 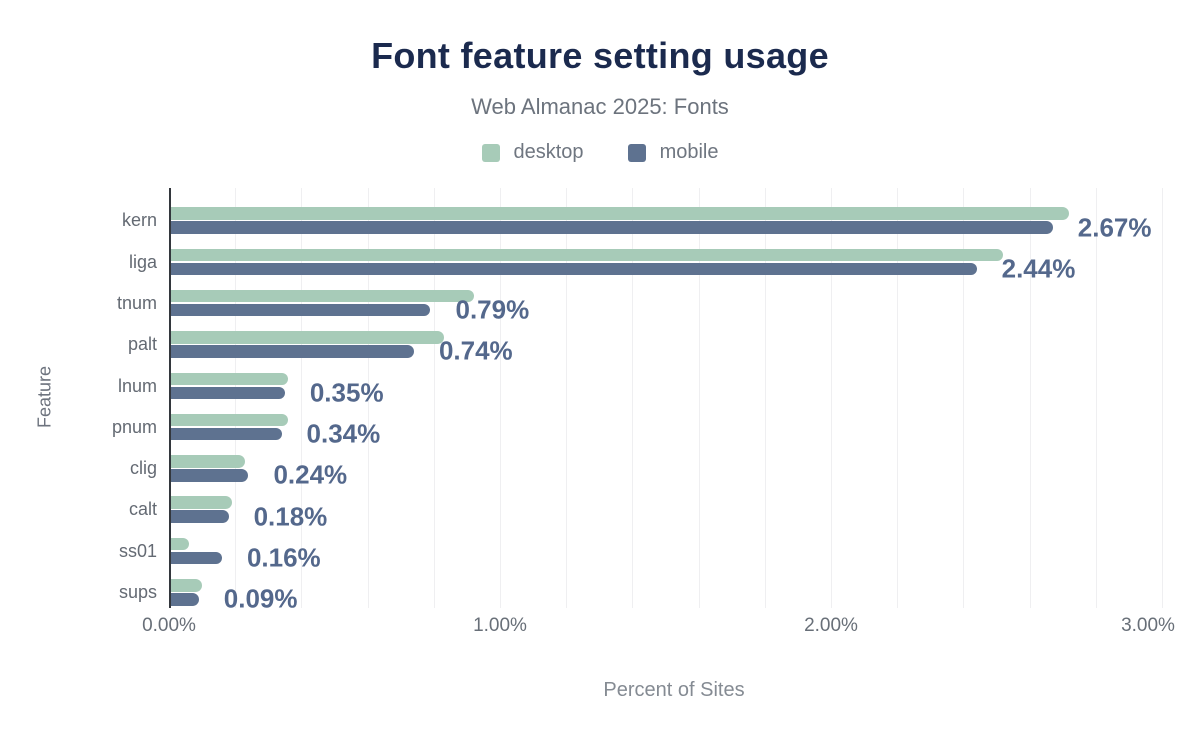 I want to click on gridline-1.0, so click(x=500, y=398).